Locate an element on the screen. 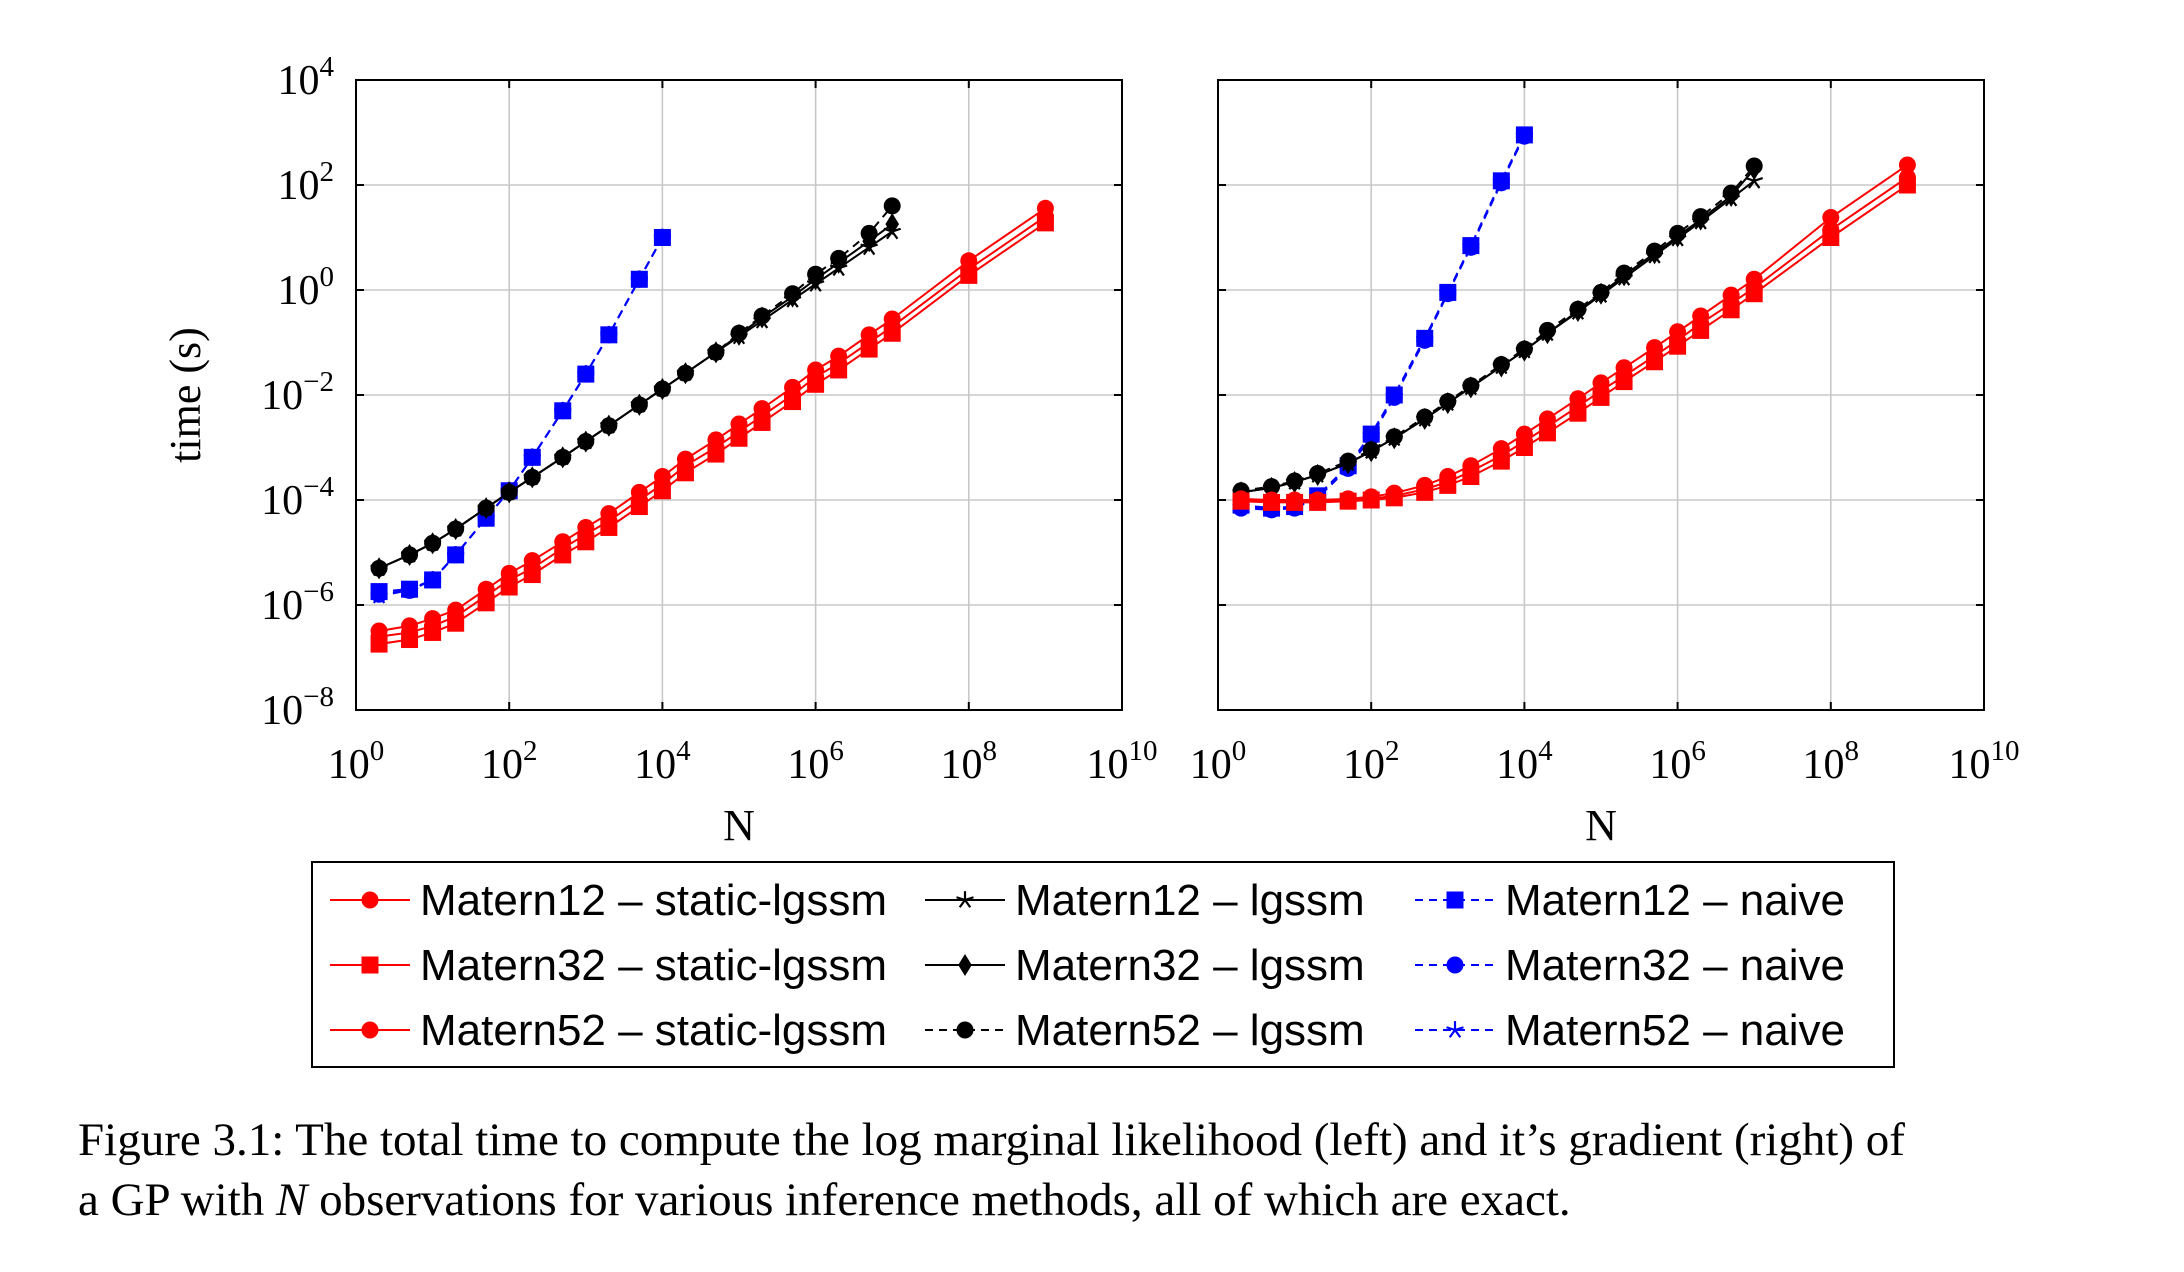  legend-label: Matern12 – lgssm is located at coordinates (1190, 900).